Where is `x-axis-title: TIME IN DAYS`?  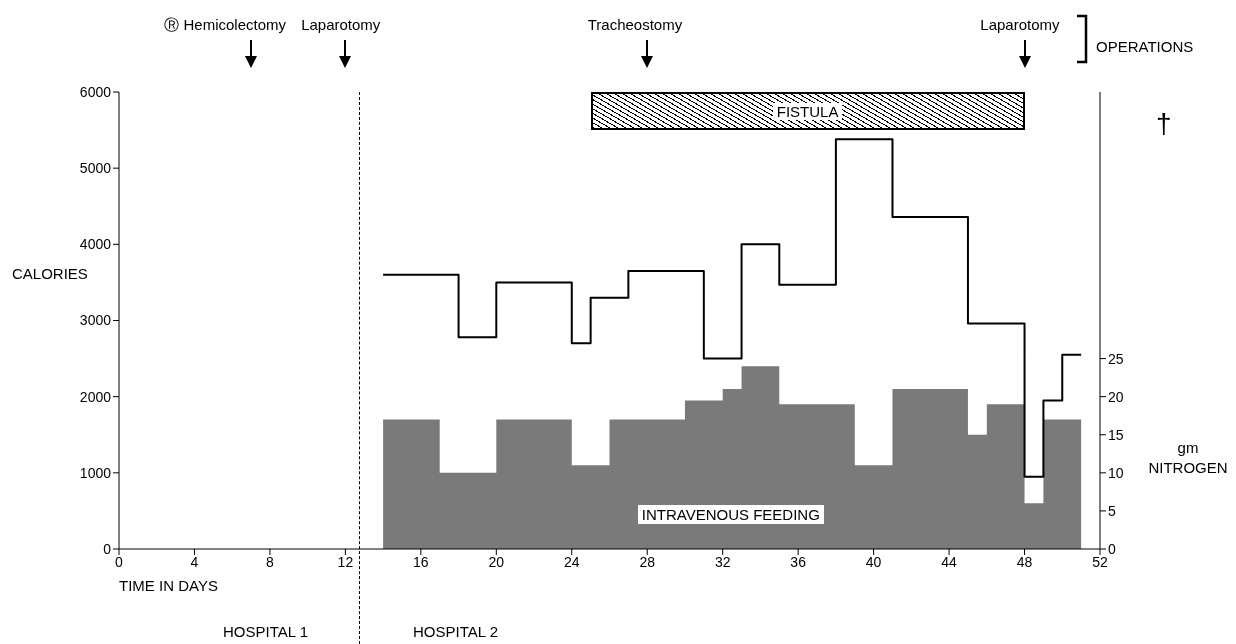
x-axis-title: TIME IN DAYS is located at coordinates (168, 585).